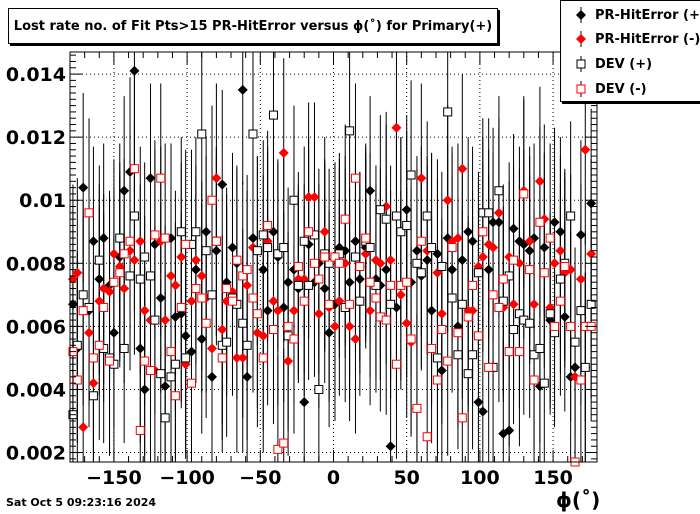 The height and width of the screenshot is (514, 700). I want to click on x-tick-label: 150, so click(553, 478).